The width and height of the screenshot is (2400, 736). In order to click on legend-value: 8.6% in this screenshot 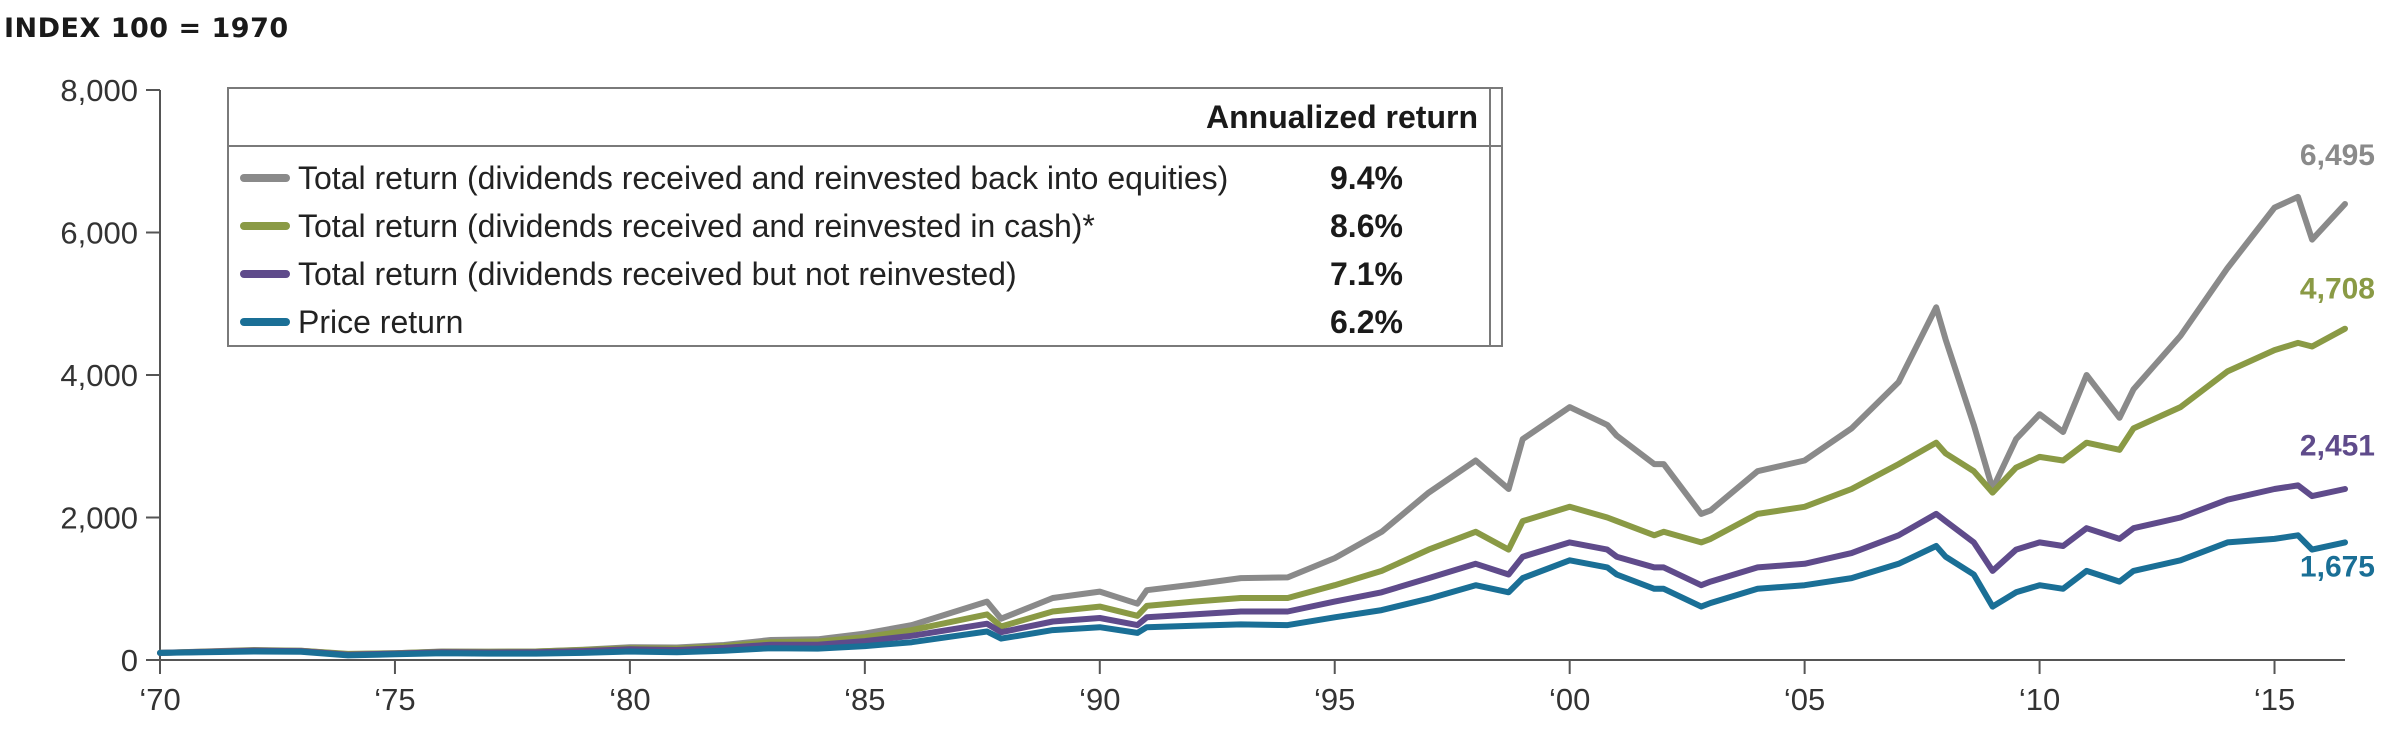, I will do `click(1366, 226)`.